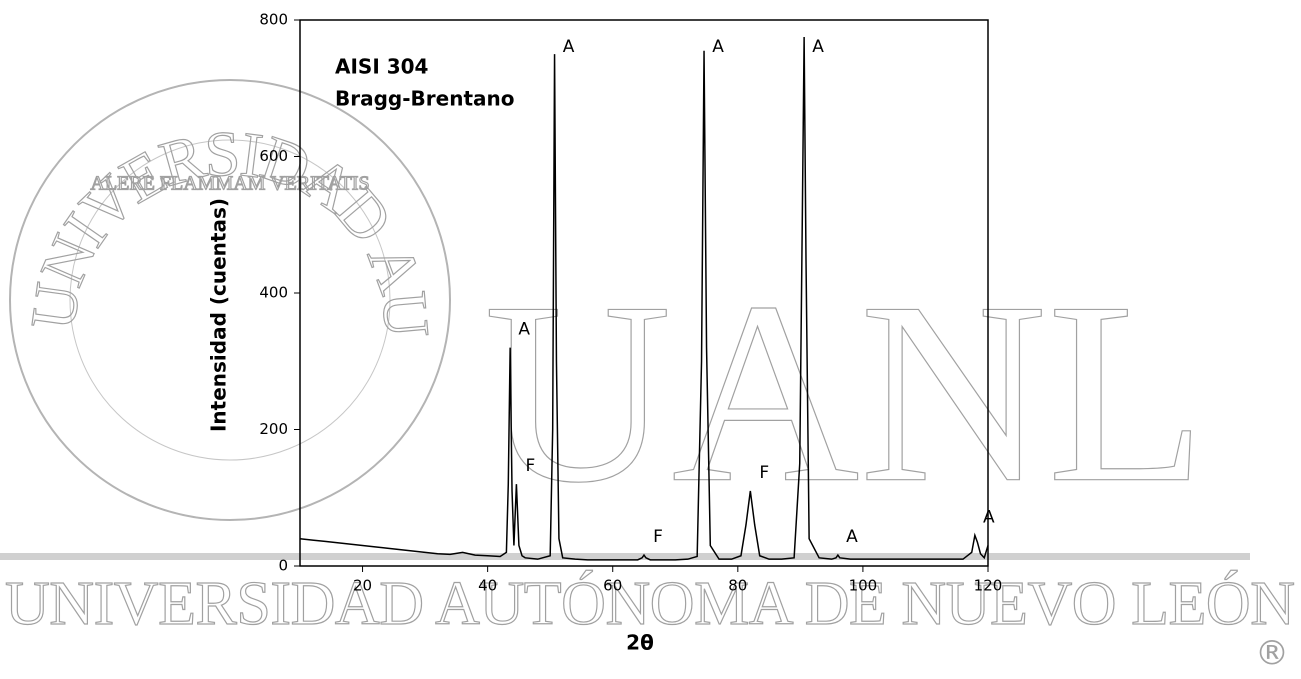  I want to click on x-tick-label: 40, so click(487, 586).